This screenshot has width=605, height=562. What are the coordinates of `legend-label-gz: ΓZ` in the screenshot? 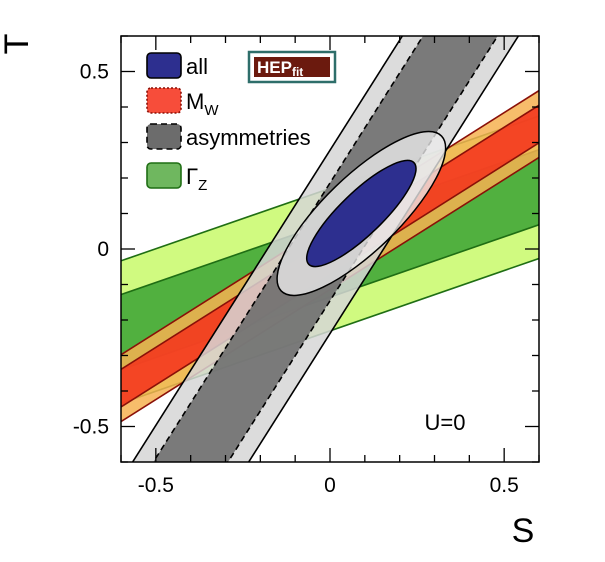 It's located at (196, 179).